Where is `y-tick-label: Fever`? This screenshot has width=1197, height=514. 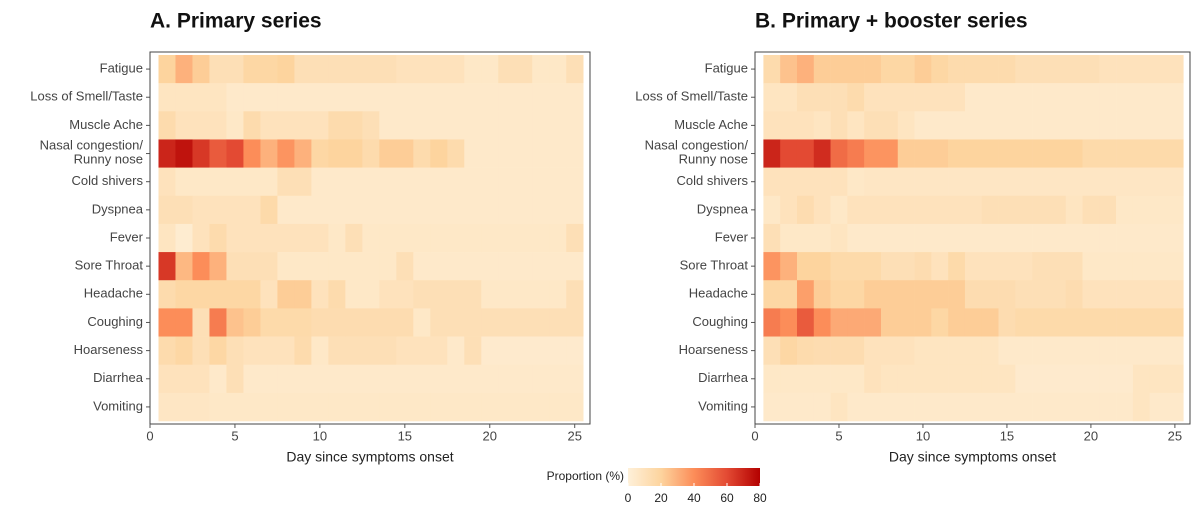 y-tick-label: Fever is located at coordinates (732, 236).